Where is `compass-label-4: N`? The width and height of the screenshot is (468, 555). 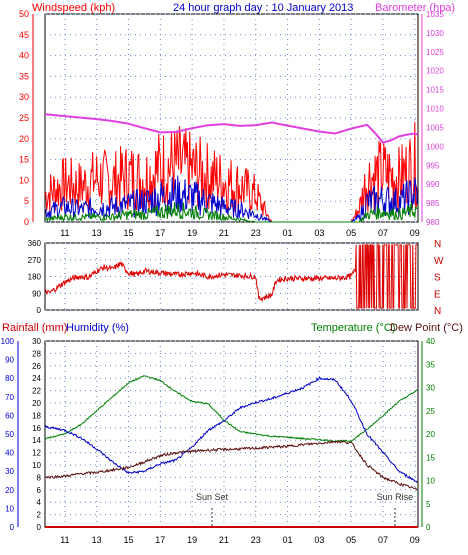
compass-label-4: N is located at coordinates (437, 311).